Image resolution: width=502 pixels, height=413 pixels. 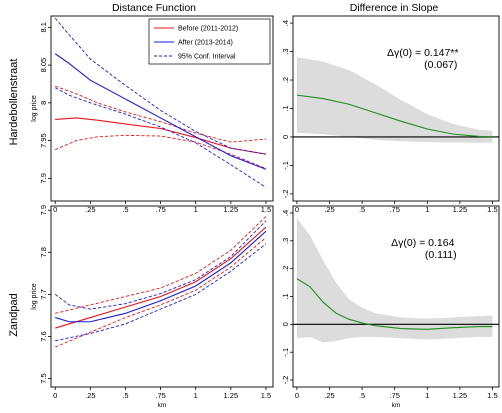 What do you see at coordinates (362, 395) in the screenshot?
I see `br-xtick-label: .5` at bounding box center [362, 395].